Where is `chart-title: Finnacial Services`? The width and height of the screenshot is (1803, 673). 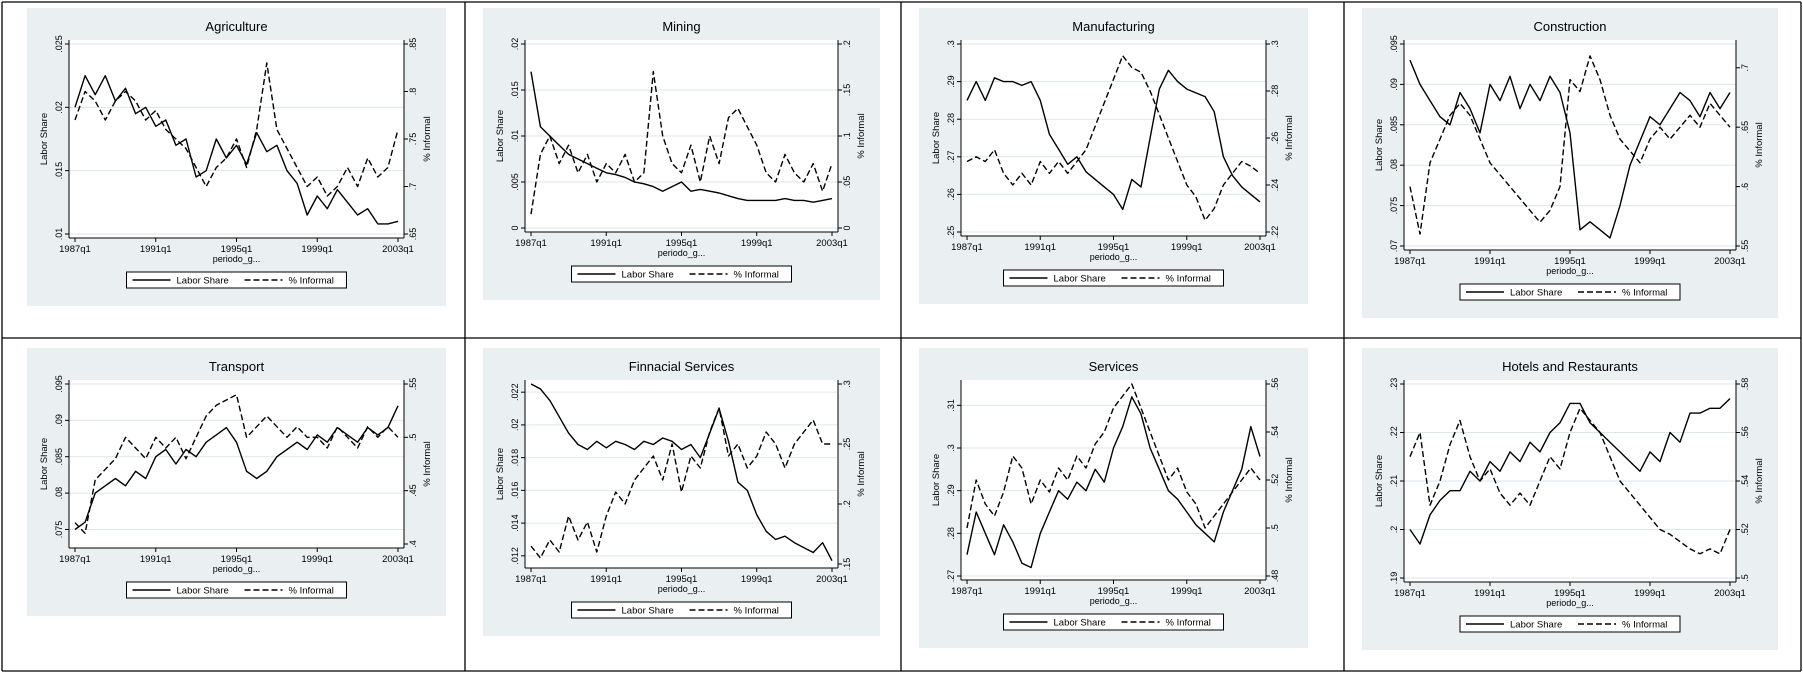
chart-title: Finnacial Services is located at coordinates (682, 366).